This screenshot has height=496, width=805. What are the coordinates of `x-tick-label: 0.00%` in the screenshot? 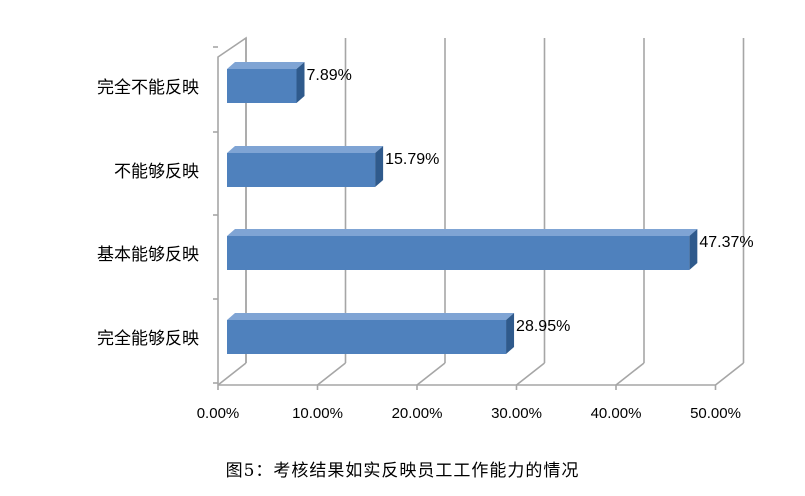 It's located at (218, 413).